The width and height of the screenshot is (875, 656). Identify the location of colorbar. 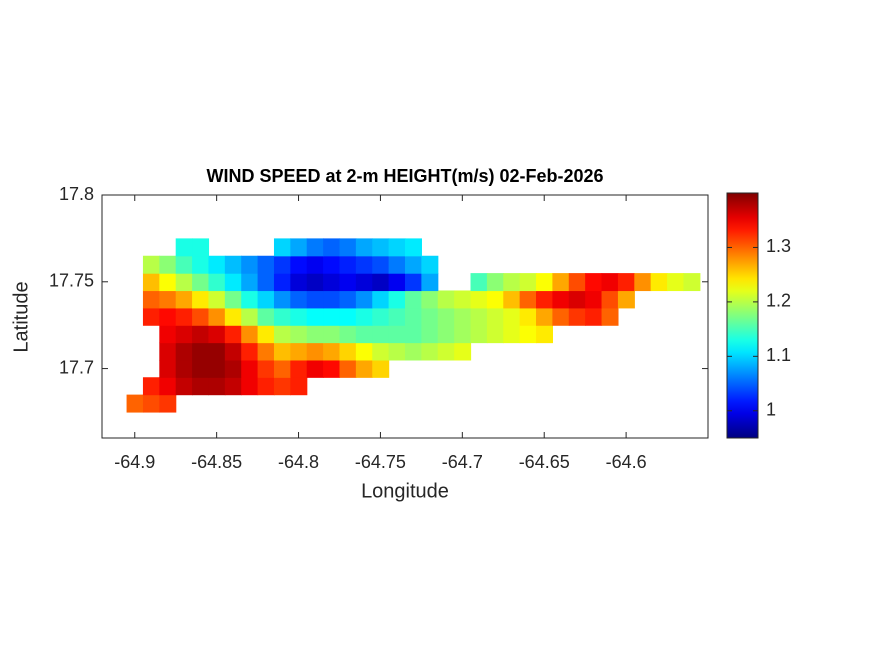
(742, 315).